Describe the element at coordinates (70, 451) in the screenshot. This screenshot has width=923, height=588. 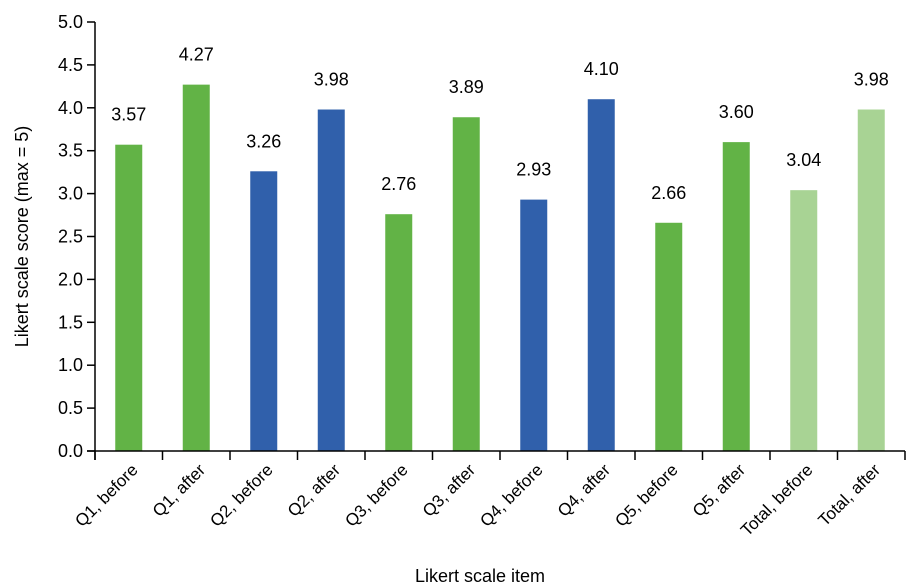
I see `y-tick-label: 0.0` at that location.